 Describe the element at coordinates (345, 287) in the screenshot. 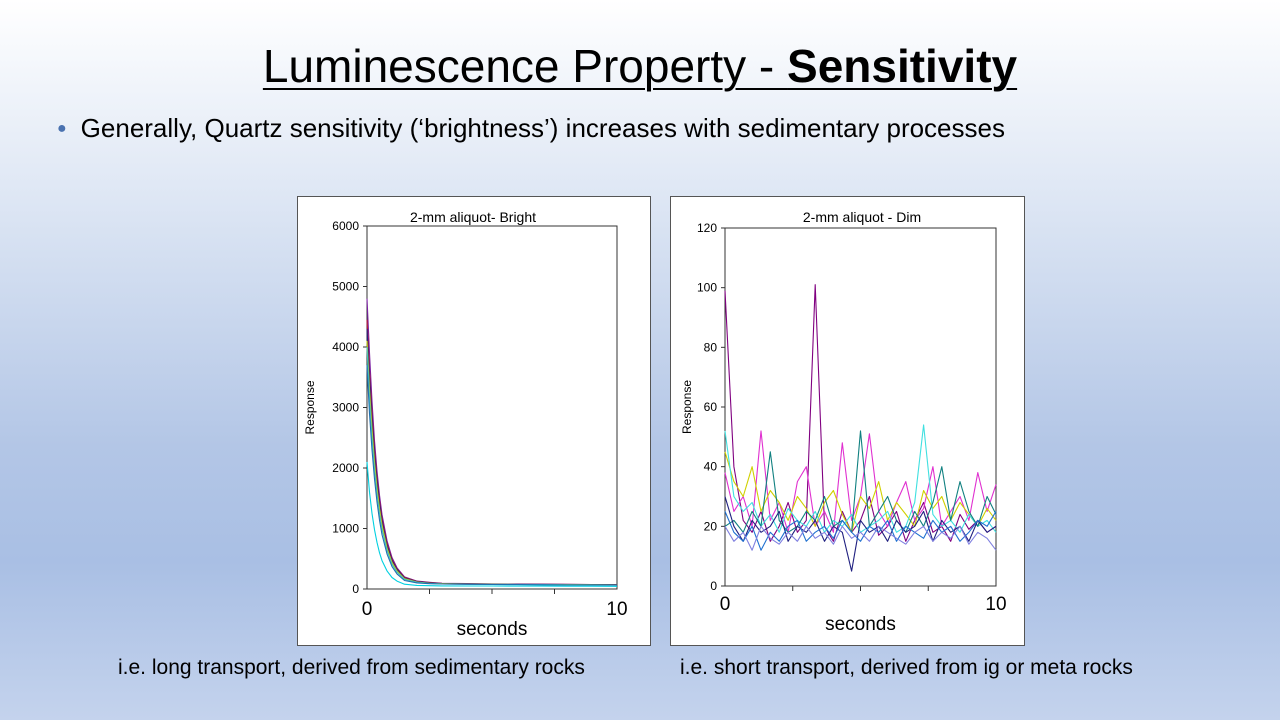

I see `y-tick-label: 5000` at that location.